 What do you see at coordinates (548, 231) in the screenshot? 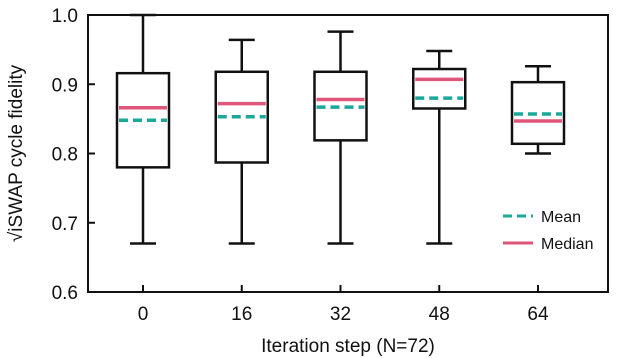
I see `legend: Mean Median` at bounding box center [548, 231].